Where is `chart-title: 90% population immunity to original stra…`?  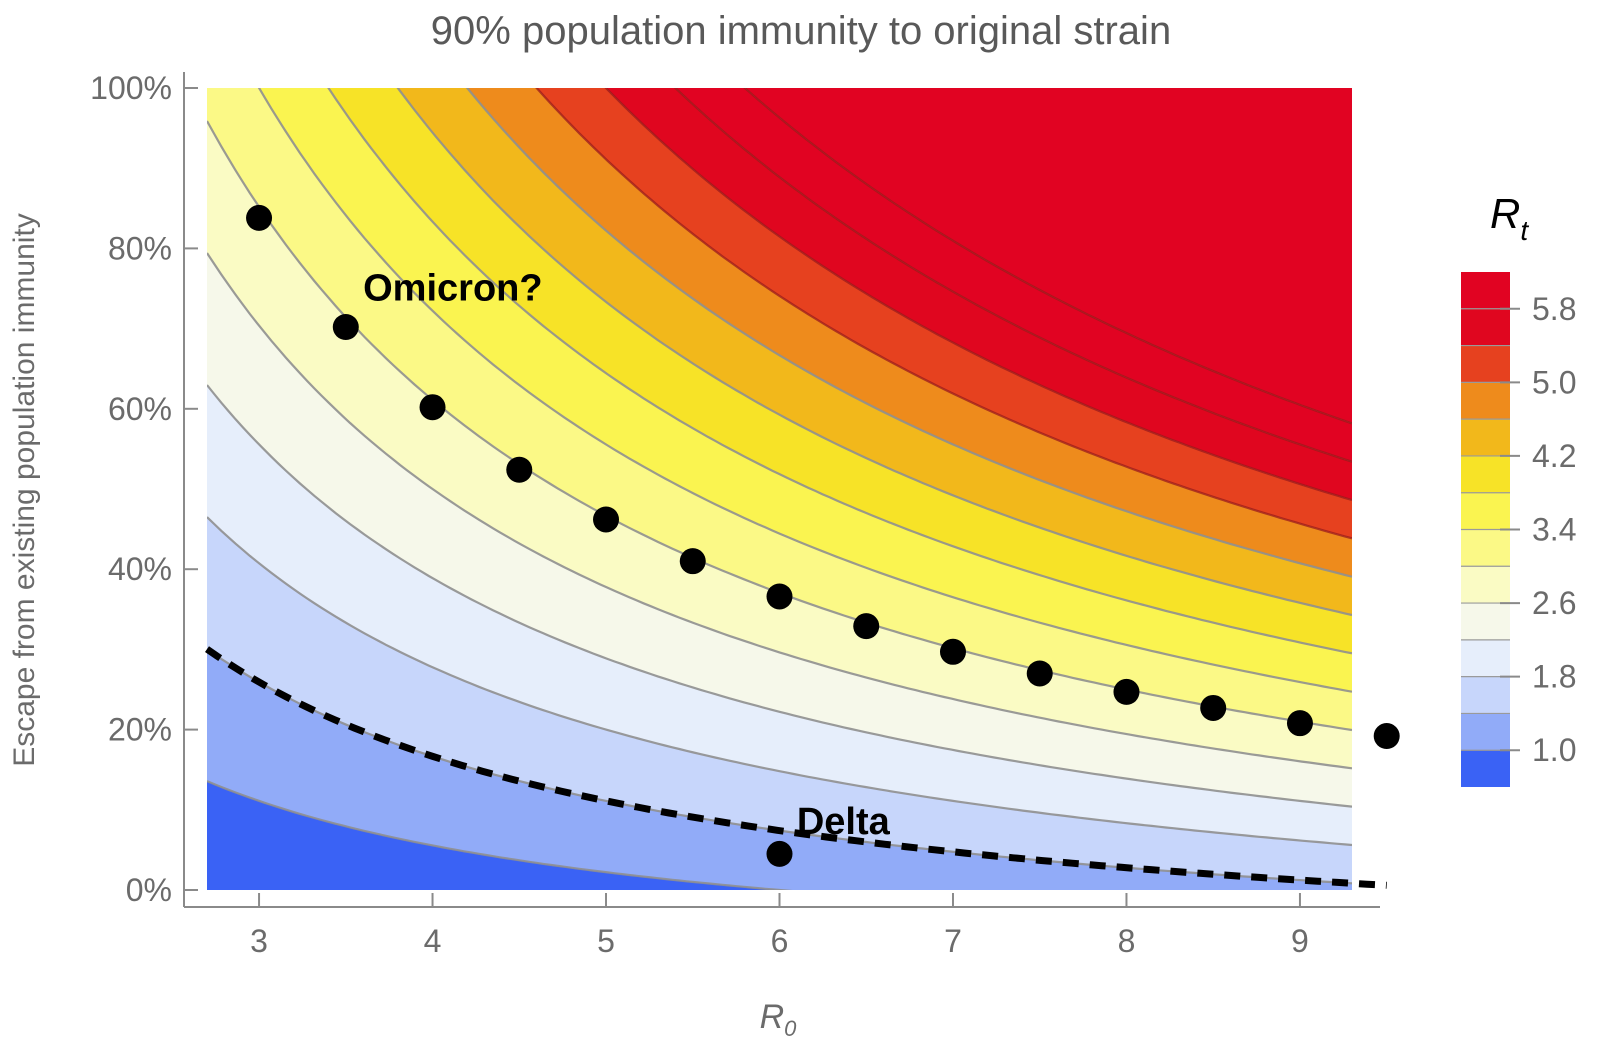 chart-title: 90% population immunity to original stra… is located at coordinates (801, 31).